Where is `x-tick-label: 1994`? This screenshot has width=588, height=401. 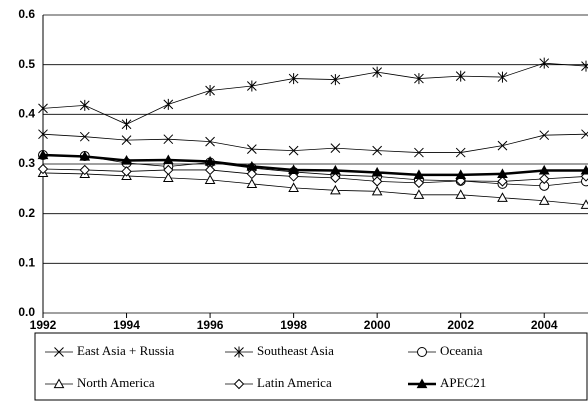
x-tick-label: 1994 is located at coordinates (126, 325).